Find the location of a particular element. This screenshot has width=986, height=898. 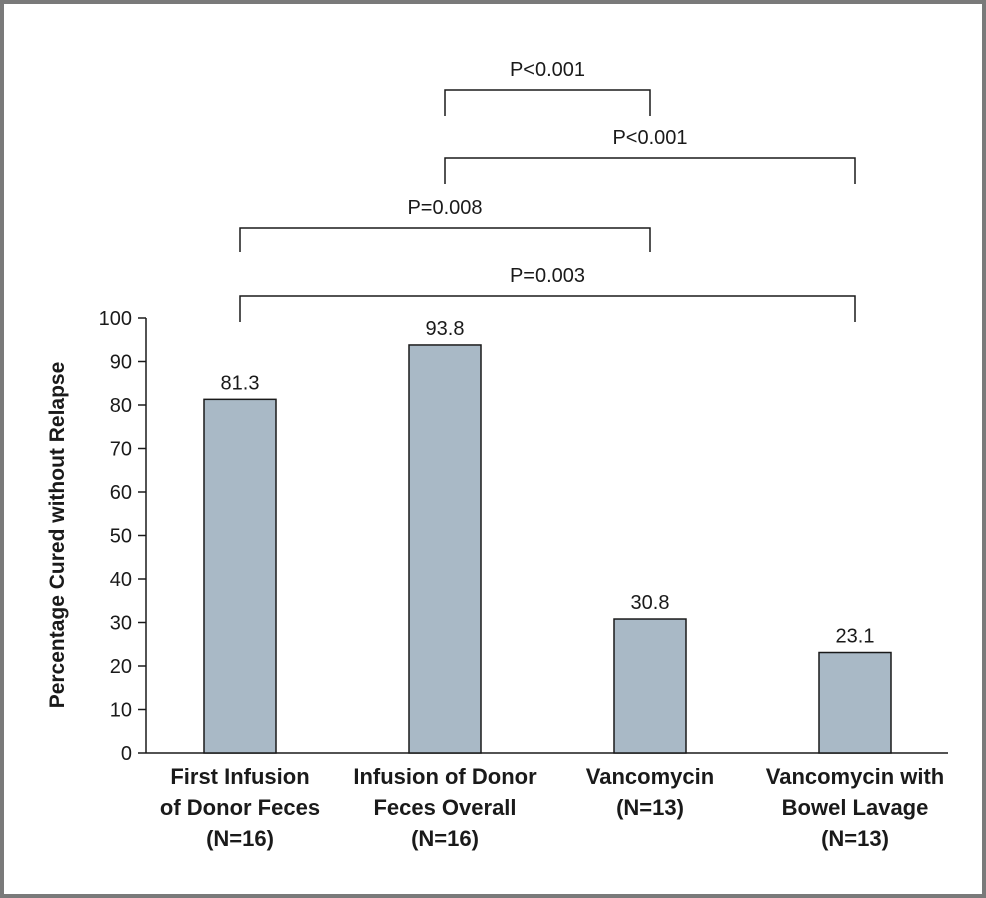

p-value-label: P=0.003 is located at coordinates (547, 276).